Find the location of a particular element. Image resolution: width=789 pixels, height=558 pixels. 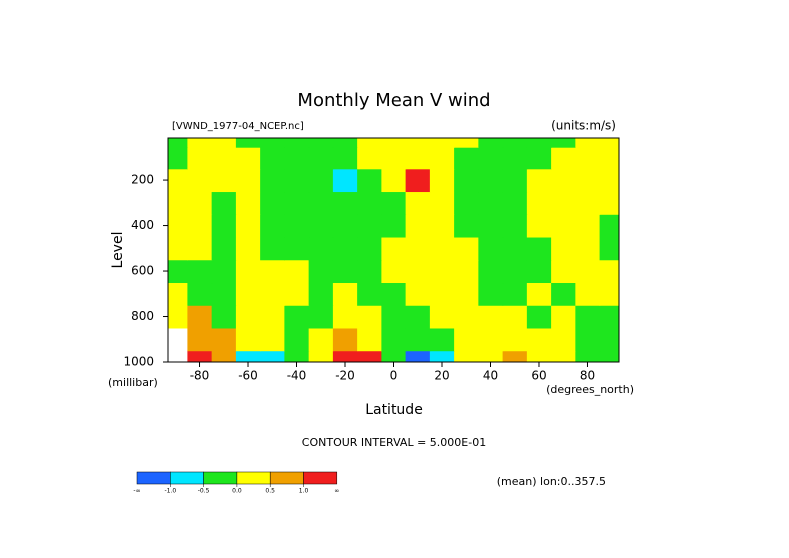

colorbar-label: 1.0 is located at coordinates (304, 491).